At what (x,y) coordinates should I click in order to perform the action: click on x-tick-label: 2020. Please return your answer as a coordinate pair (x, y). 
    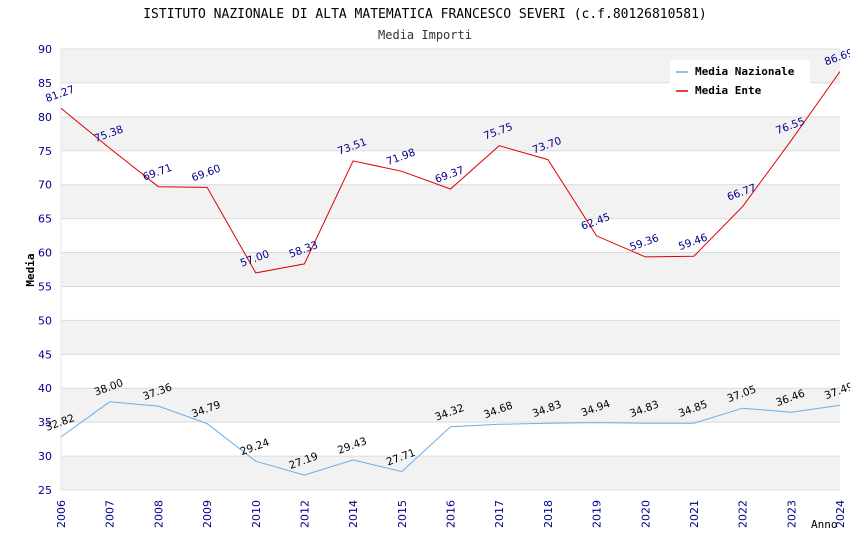
    Looking at the image, I should click on (645, 514).